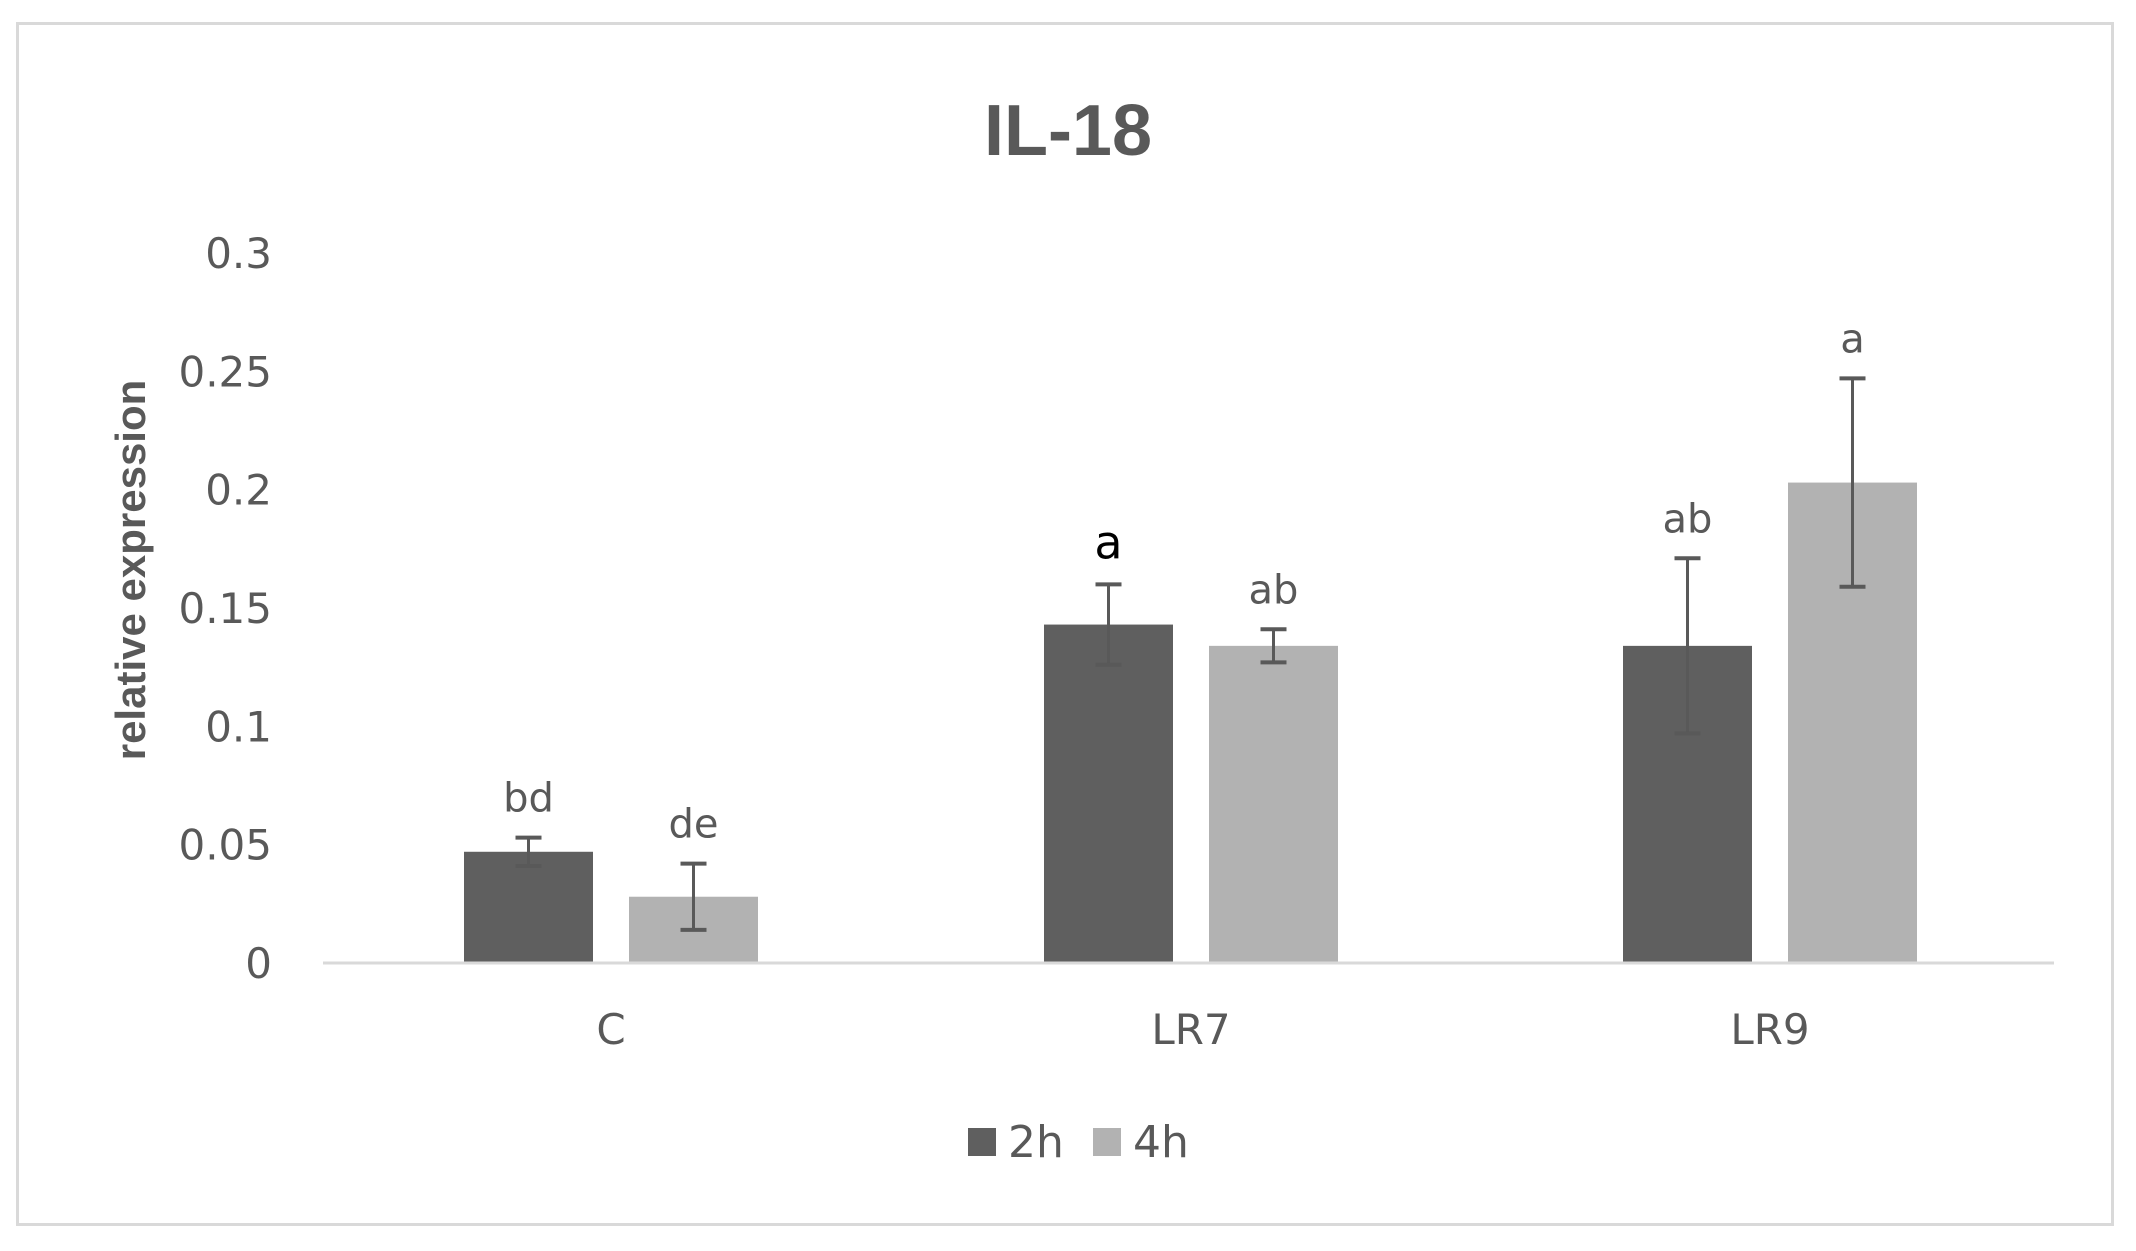 Image resolution: width=2136 pixels, height=1251 pixels. Describe the element at coordinates (528, 799) in the screenshot. I see `significance-label: bd` at that location.